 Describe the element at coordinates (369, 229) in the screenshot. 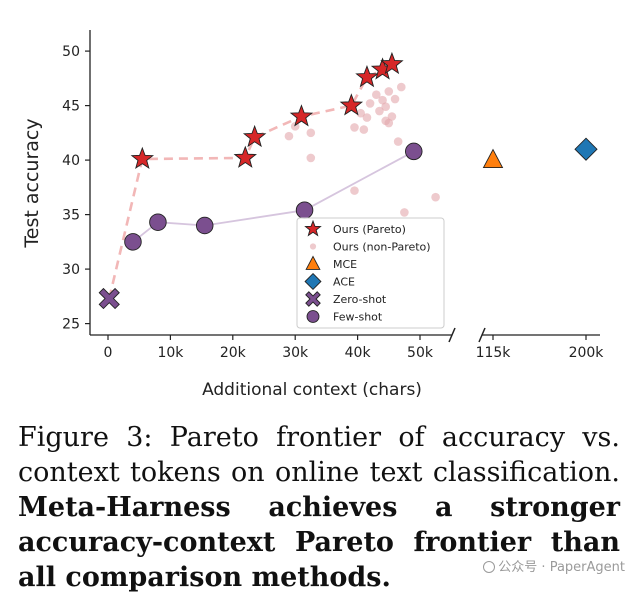

I see `legend-label-ours-pareto: Ours (Pareto)` at that location.